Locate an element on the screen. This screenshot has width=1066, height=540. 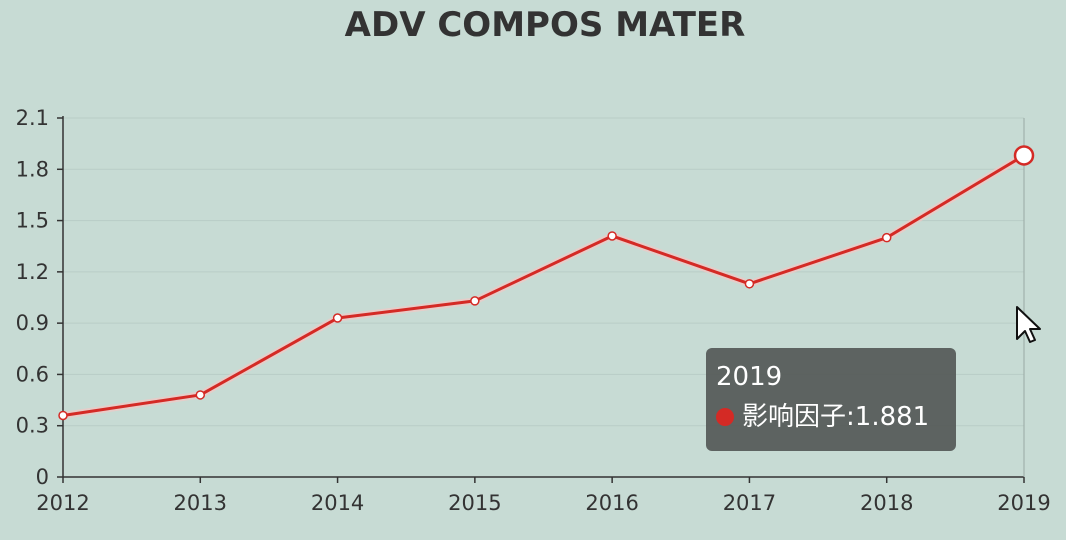
y-tick-label: 0.3 is located at coordinates (32, 426).